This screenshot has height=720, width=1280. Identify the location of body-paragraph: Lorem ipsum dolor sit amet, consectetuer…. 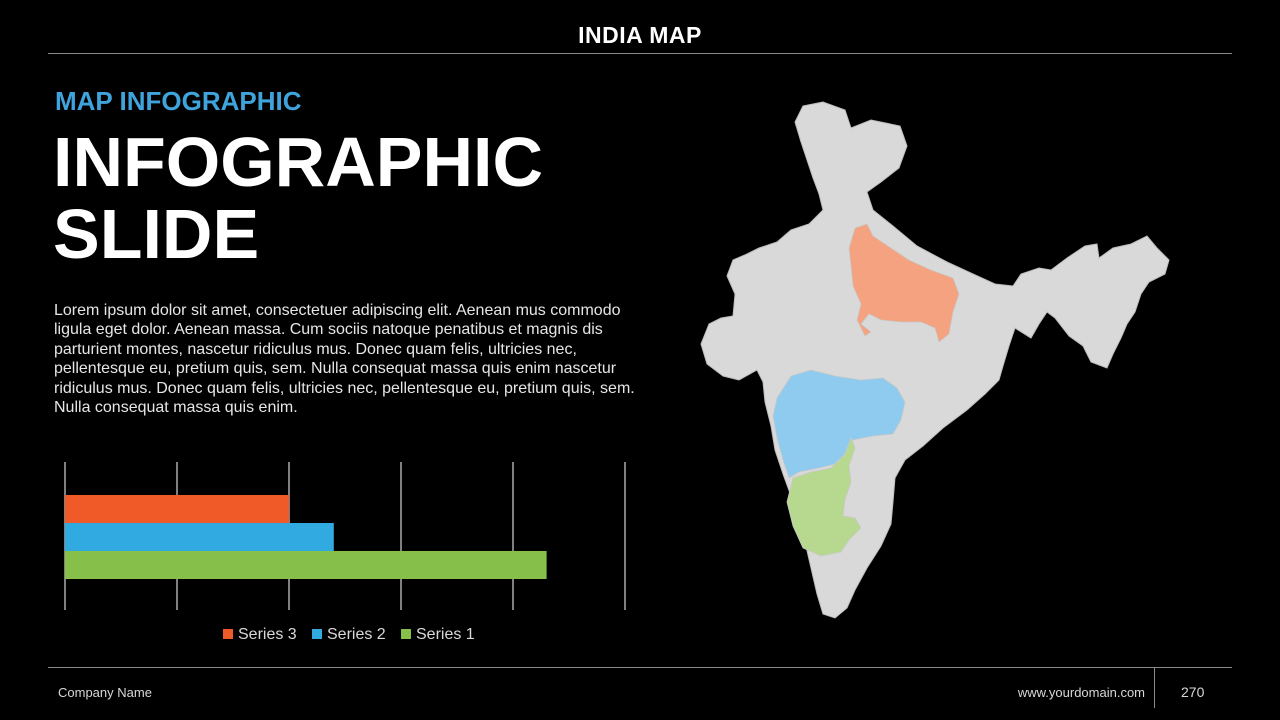
(349, 359).